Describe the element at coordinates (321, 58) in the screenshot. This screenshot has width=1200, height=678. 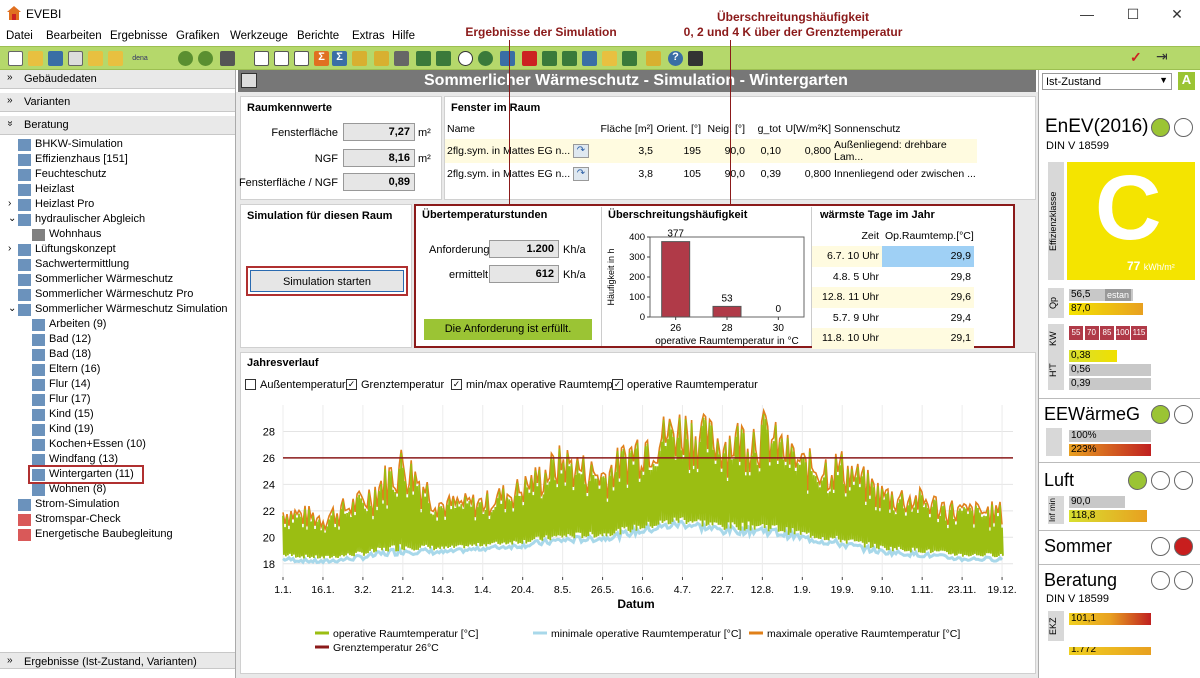
I see `sum-icon: Σ` at that location.